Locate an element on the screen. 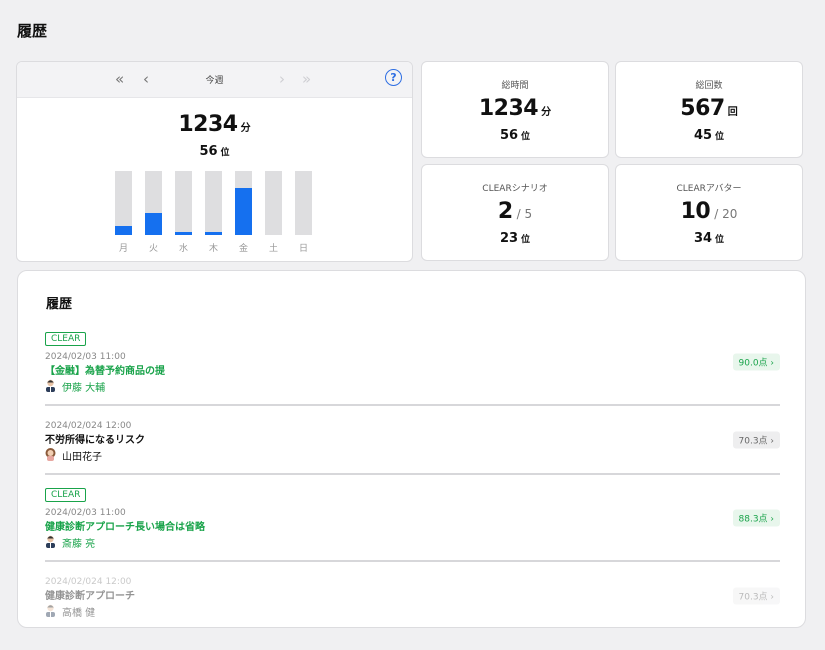 The width and height of the screenshot is (825, 650). day-label: 日 is located at coordinates (303, 249).